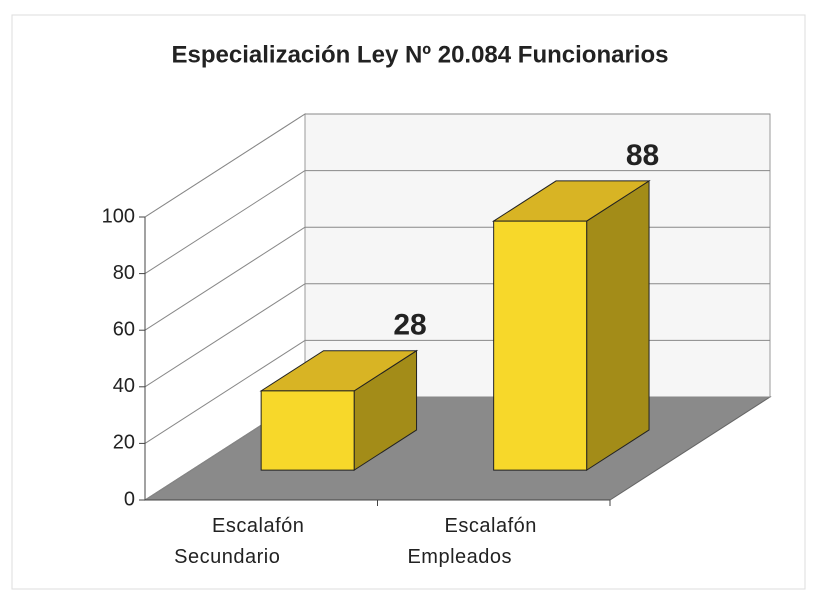  Describe the element at coordinates (124, 329) in the screenshot. I see `y-tick-label: 60` at that location.